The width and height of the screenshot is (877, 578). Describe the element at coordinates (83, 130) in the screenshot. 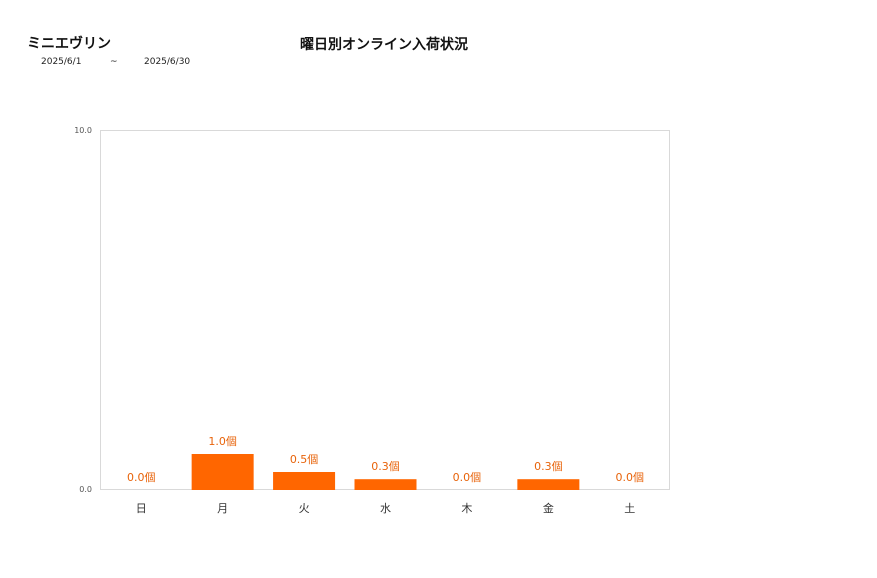

I see `y-tick-label-top: 10.0` at that location.